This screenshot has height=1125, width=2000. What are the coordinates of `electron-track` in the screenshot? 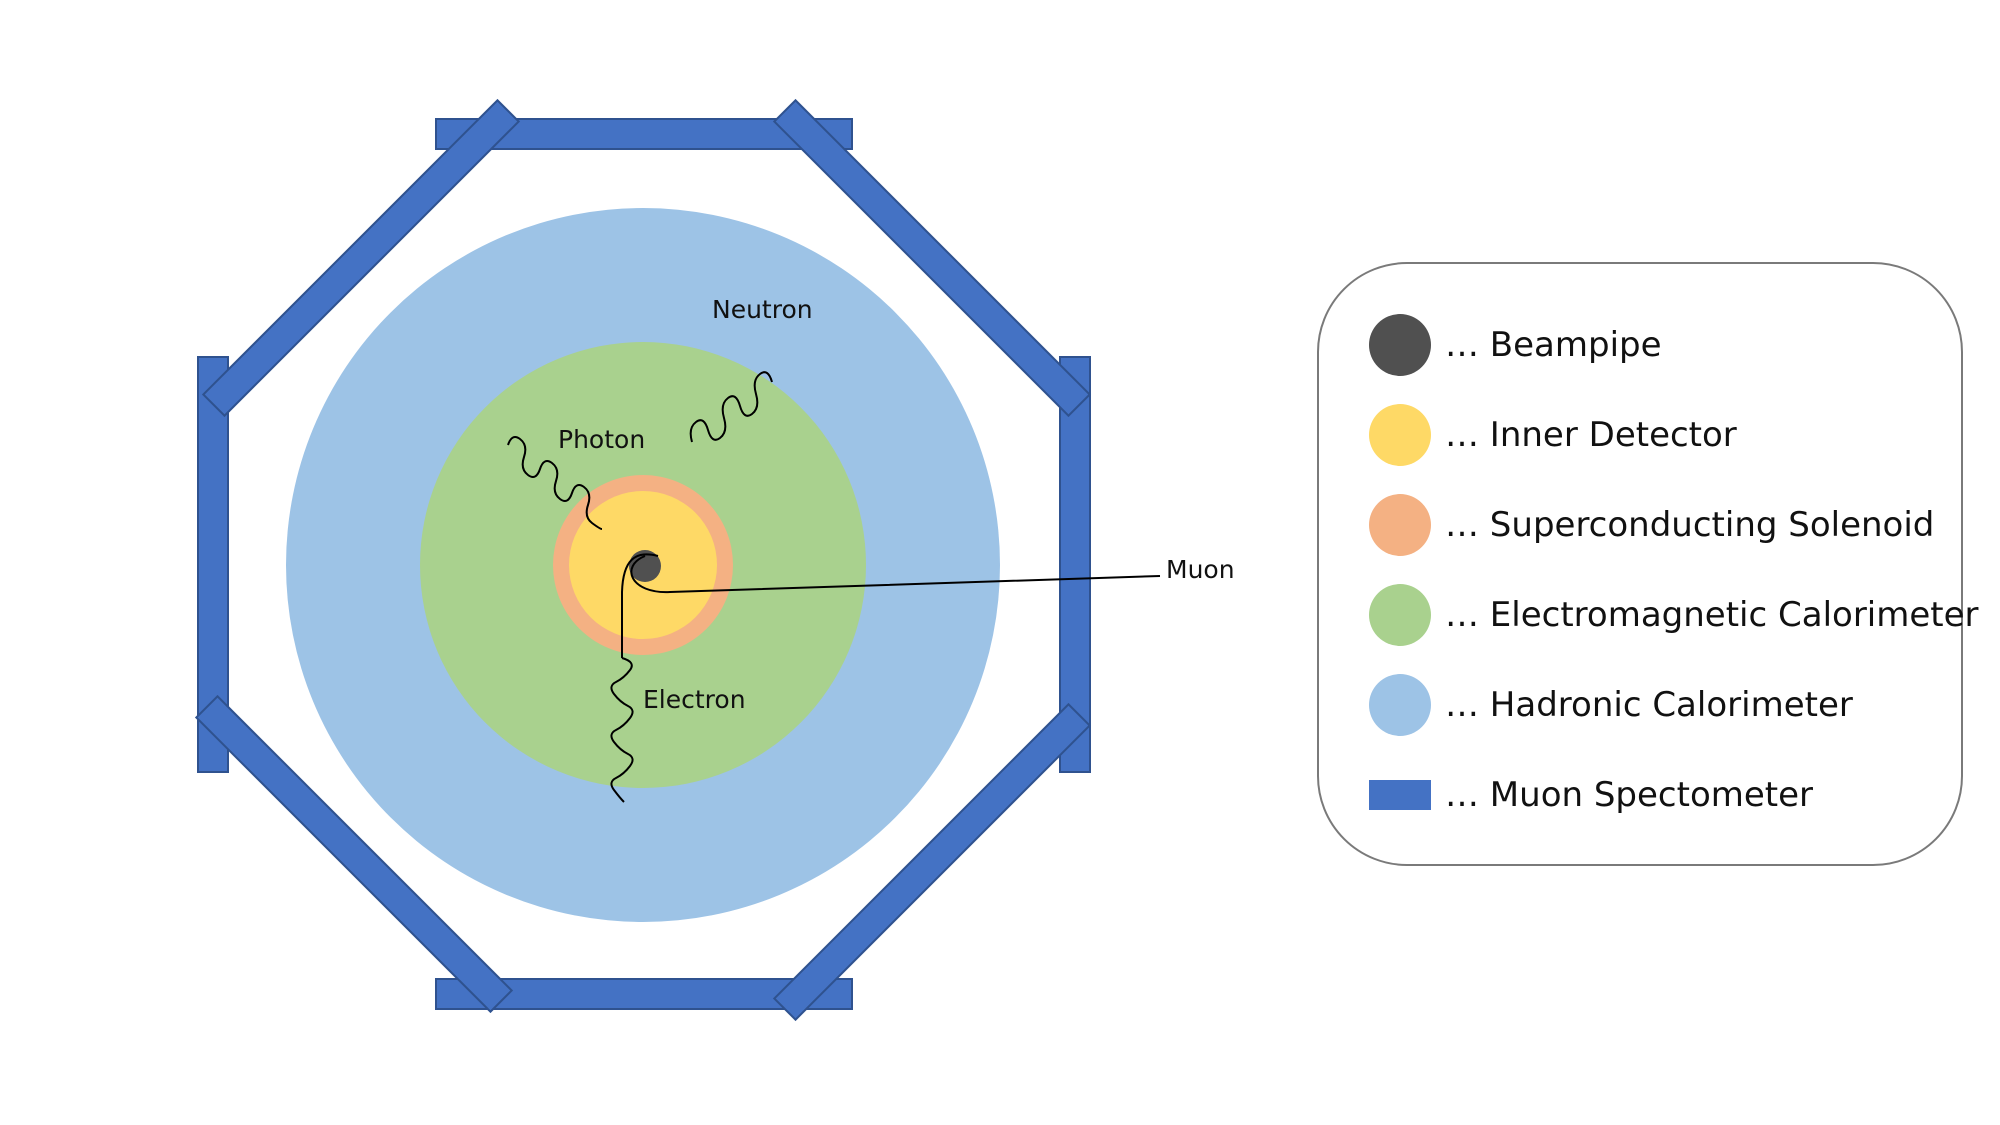 It's located at (640, 605).